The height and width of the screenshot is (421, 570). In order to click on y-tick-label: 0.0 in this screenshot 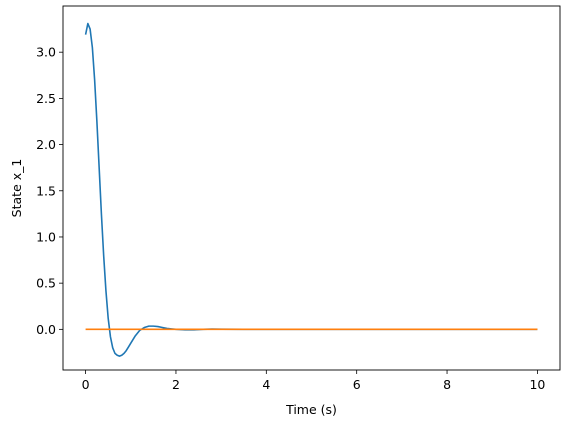, I will do `click(46, 329)`.